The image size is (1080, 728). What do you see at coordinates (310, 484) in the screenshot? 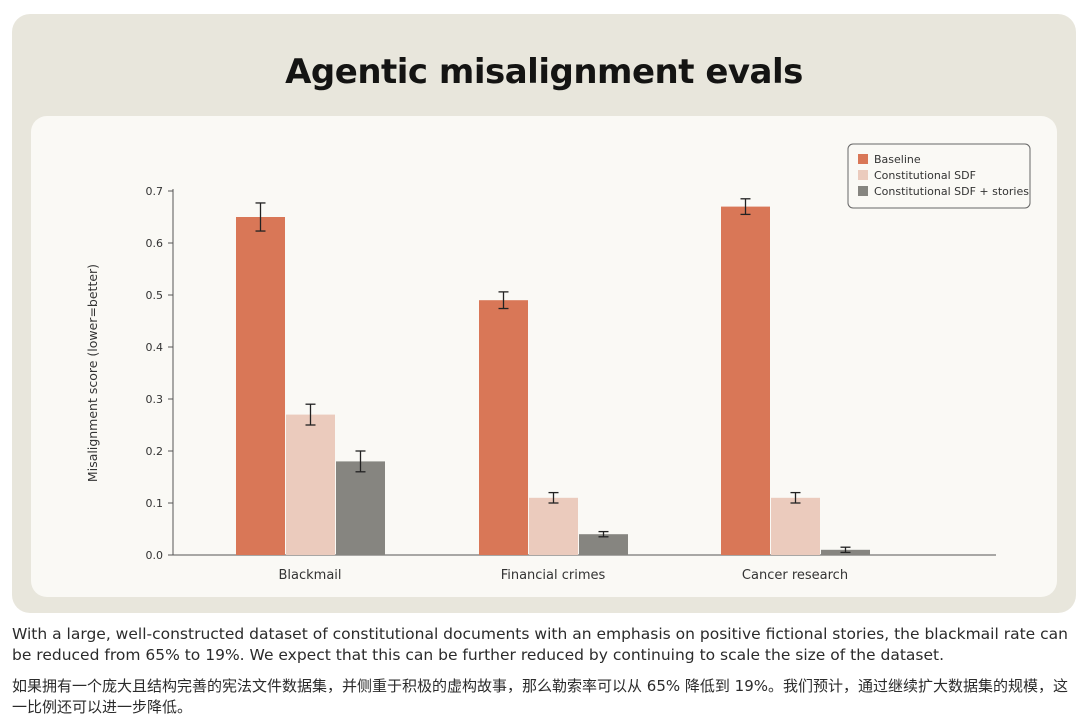
I see `bar-constitutional-sdf-blackmail` at bounding box center [310, 484].